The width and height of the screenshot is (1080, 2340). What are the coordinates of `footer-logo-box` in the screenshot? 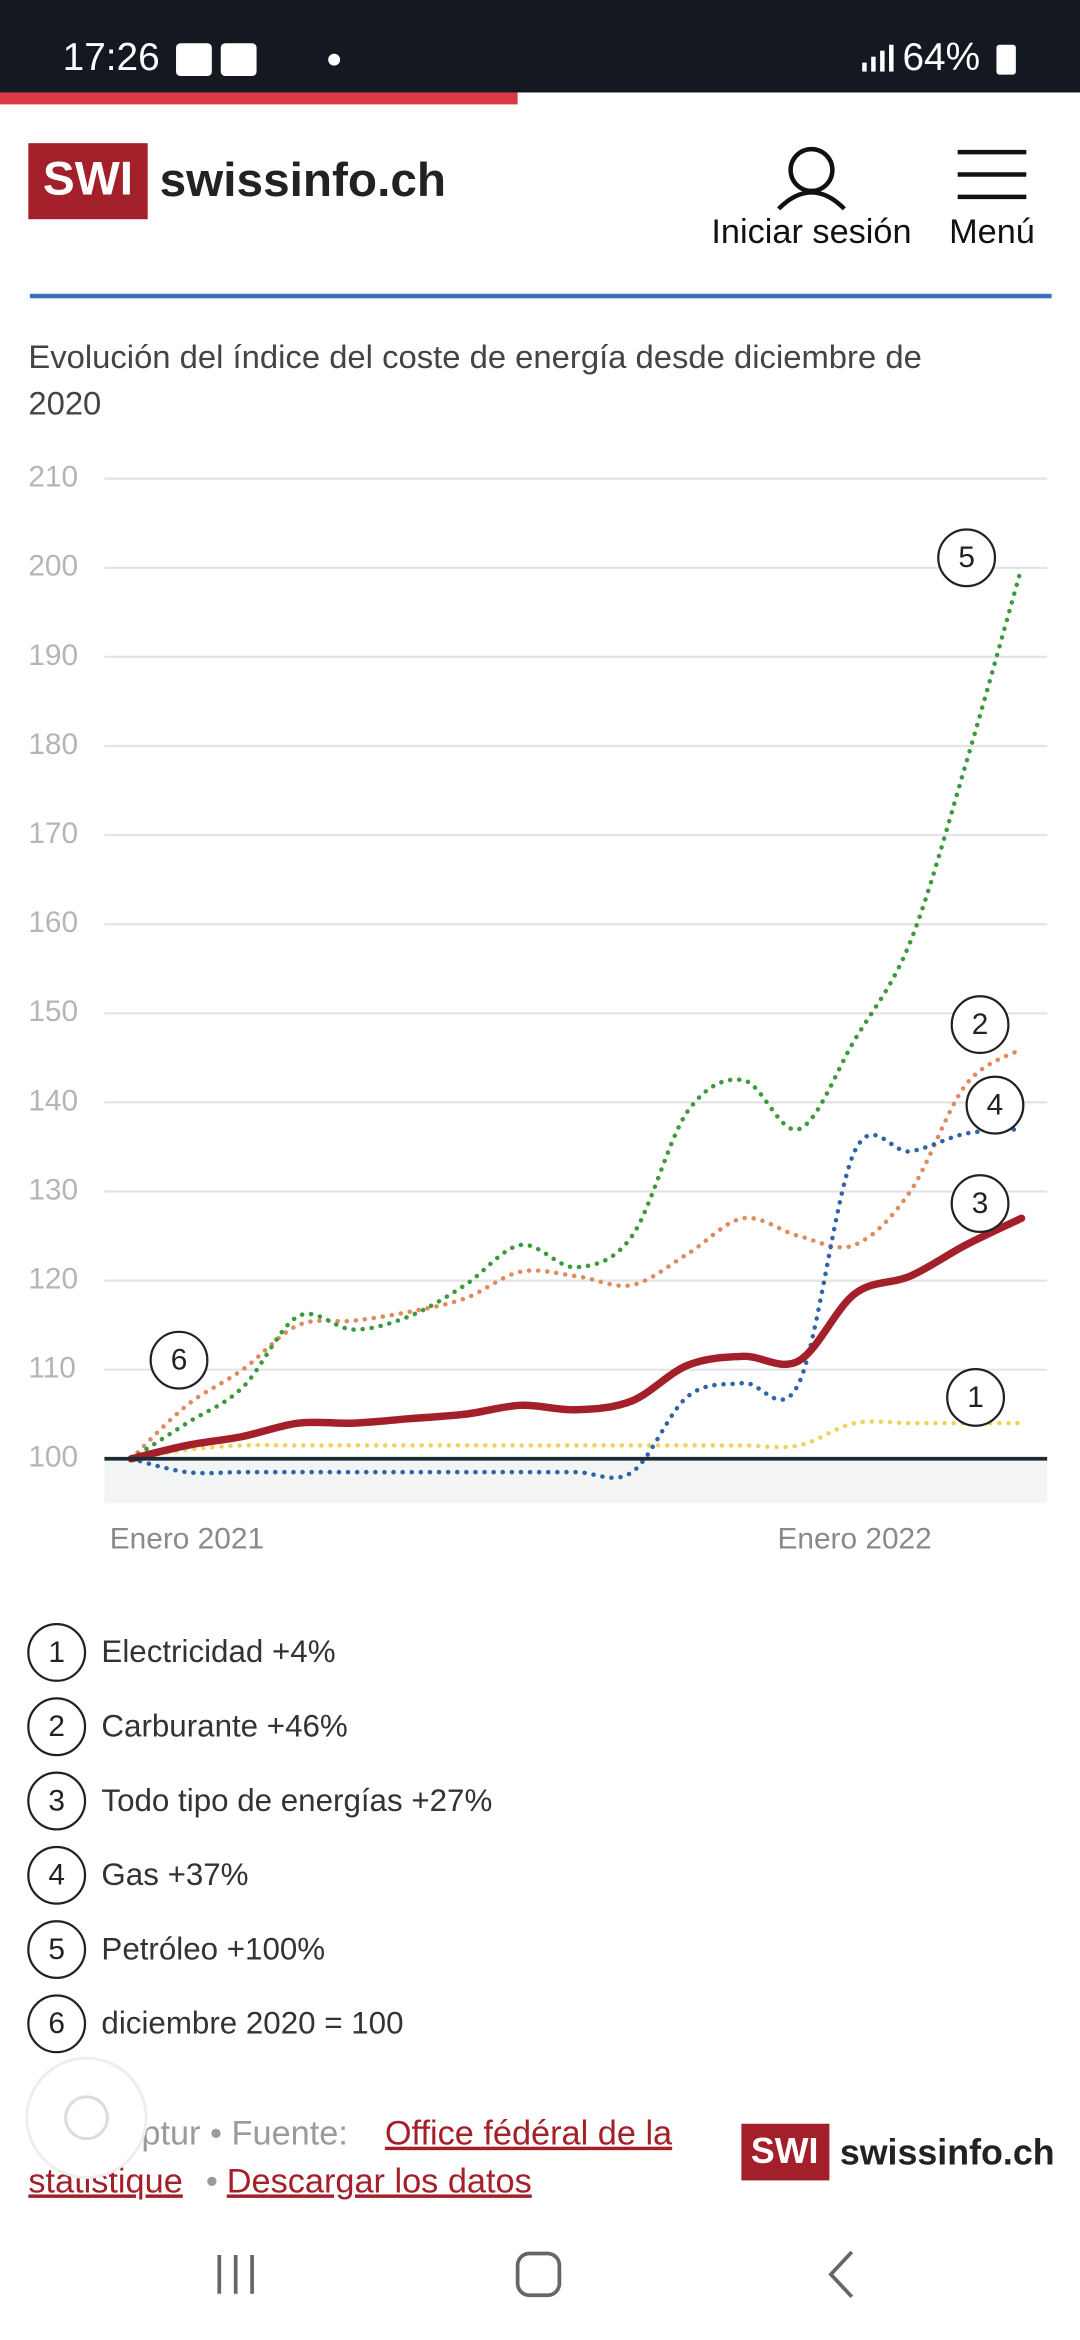 It's located at (785, 2152).